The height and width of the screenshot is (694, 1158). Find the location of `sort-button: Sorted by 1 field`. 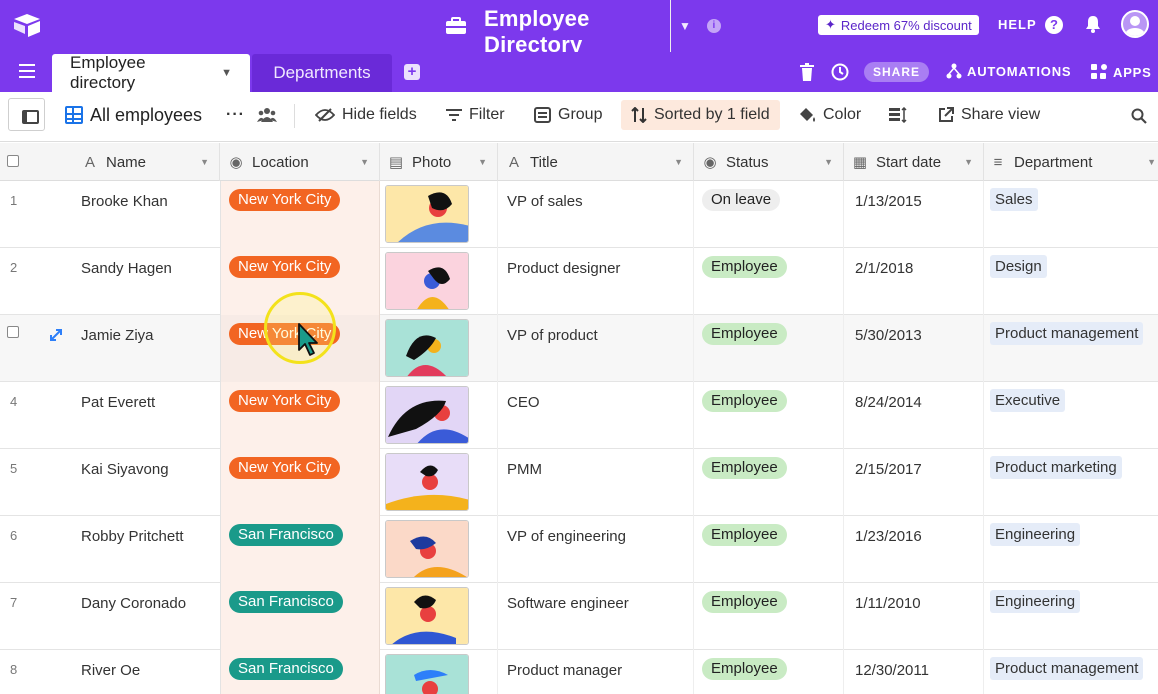

sort-button: Sorted by 1 field is located at coordinates (700, 115).